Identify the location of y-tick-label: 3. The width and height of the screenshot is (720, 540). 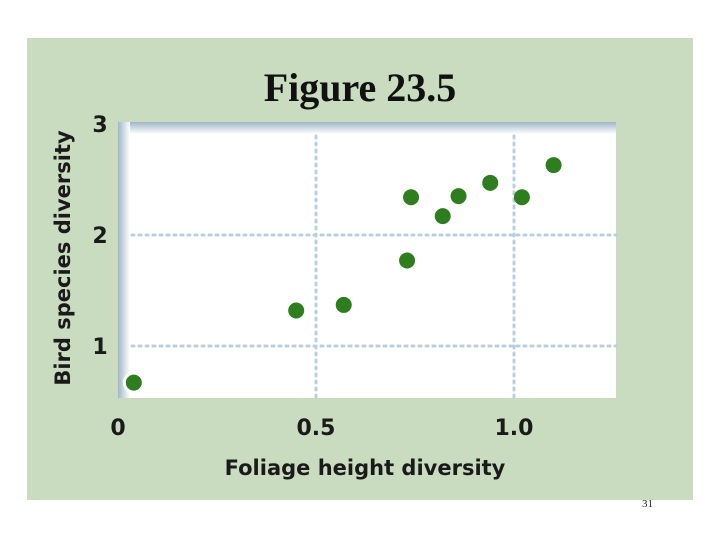
(99, 125).